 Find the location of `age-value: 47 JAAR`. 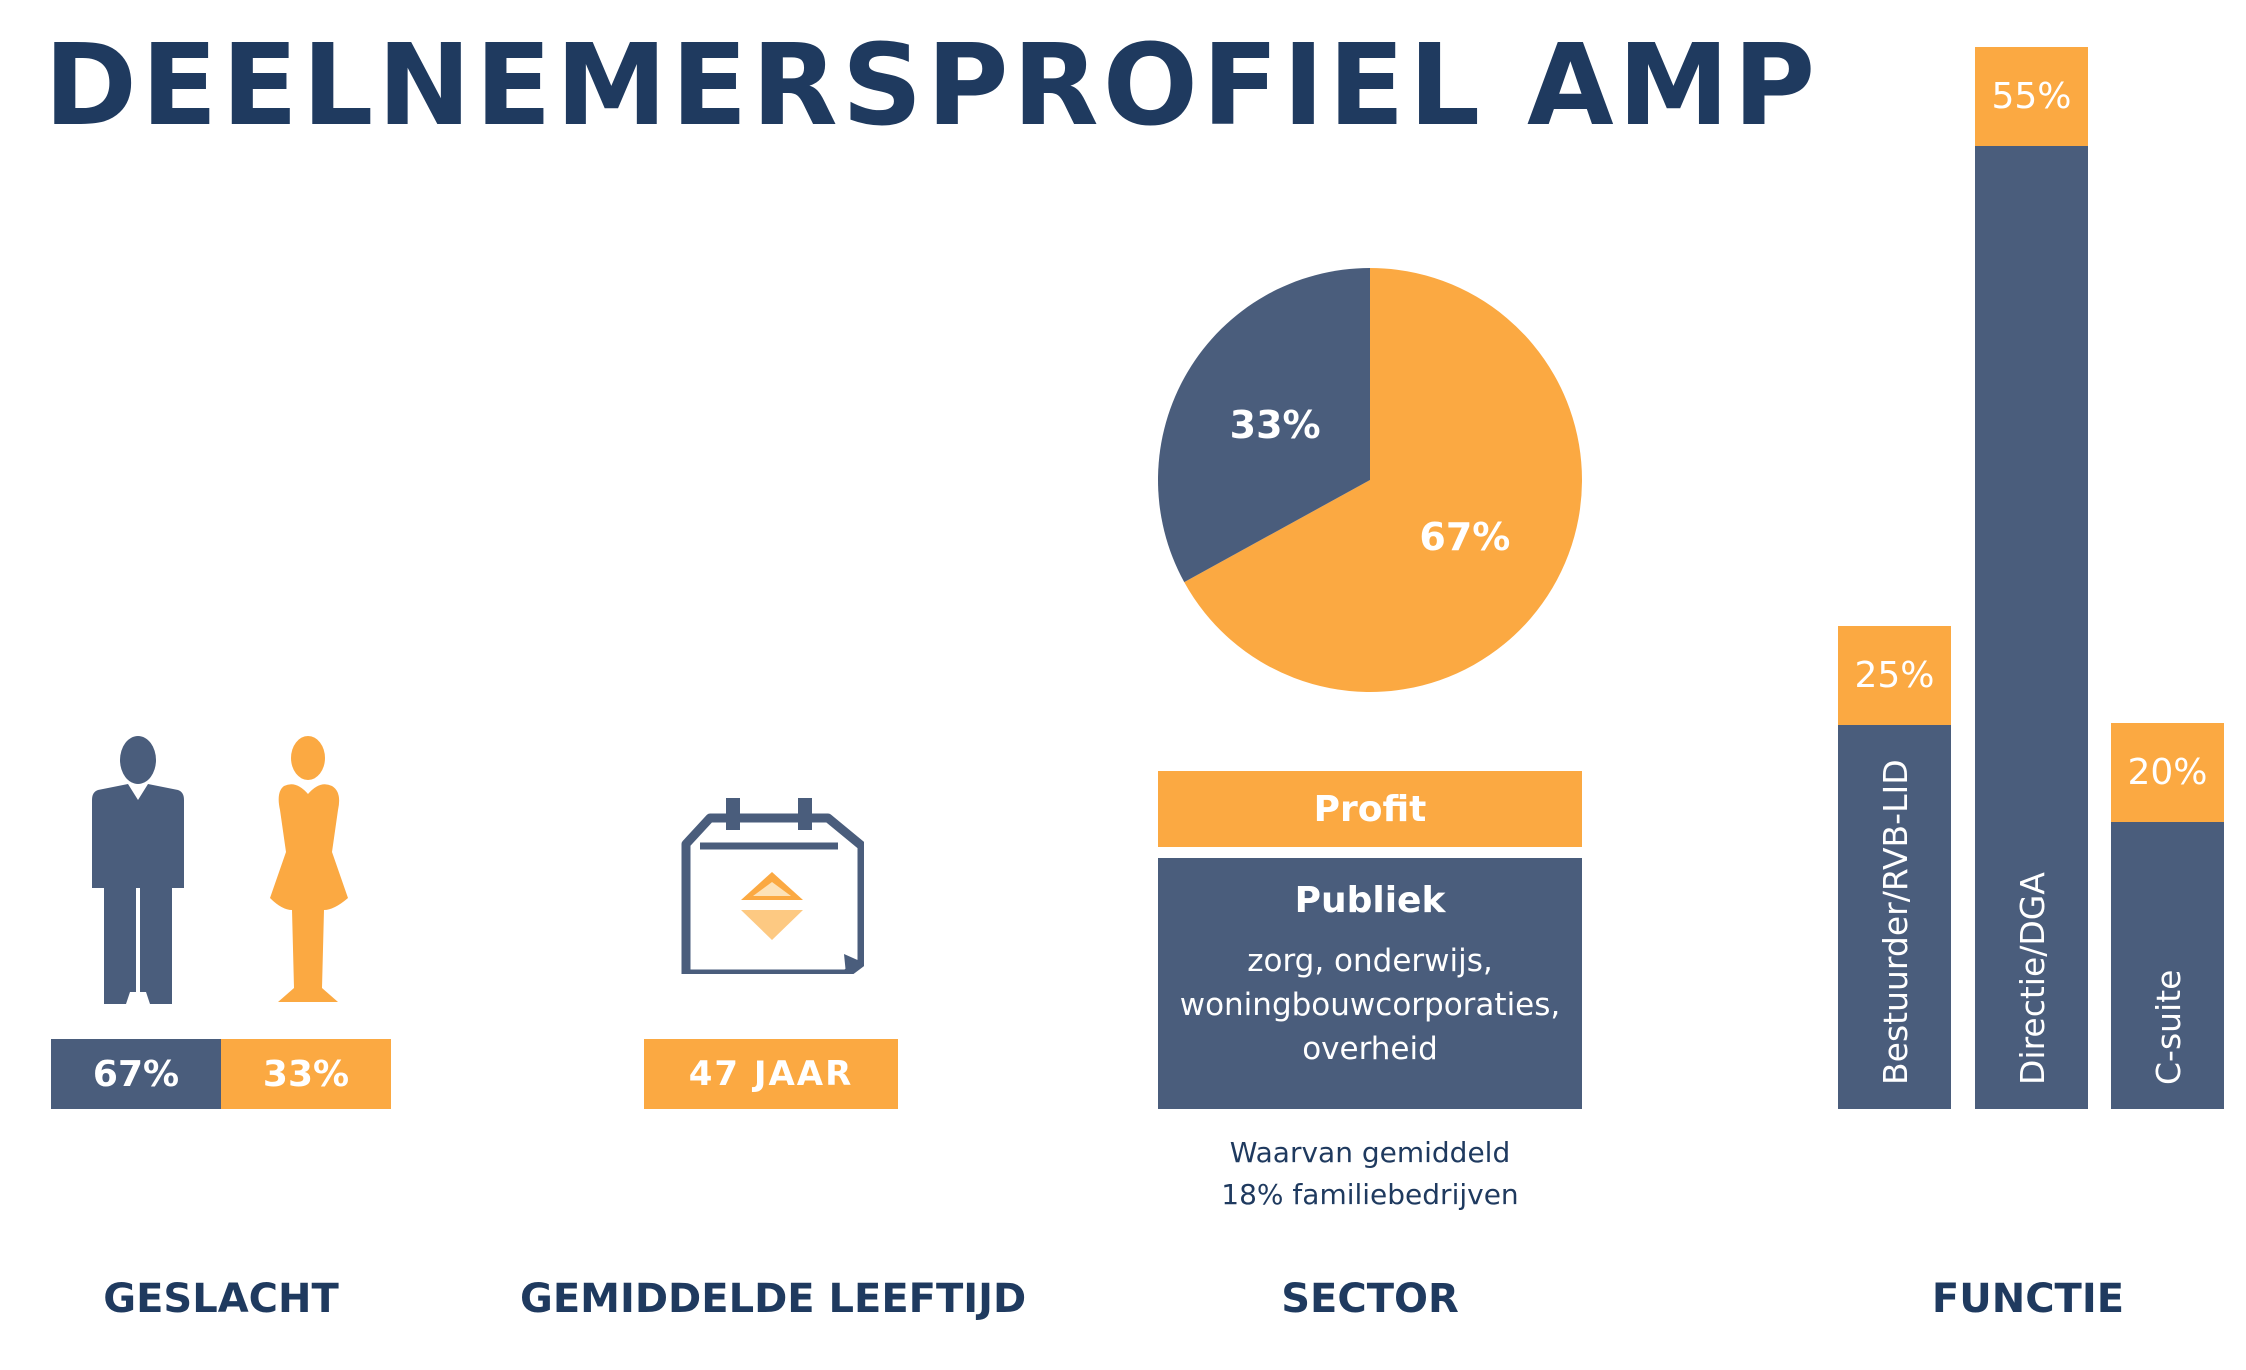

age-value: 47 JAAR is located at coordinates (771, 1074).